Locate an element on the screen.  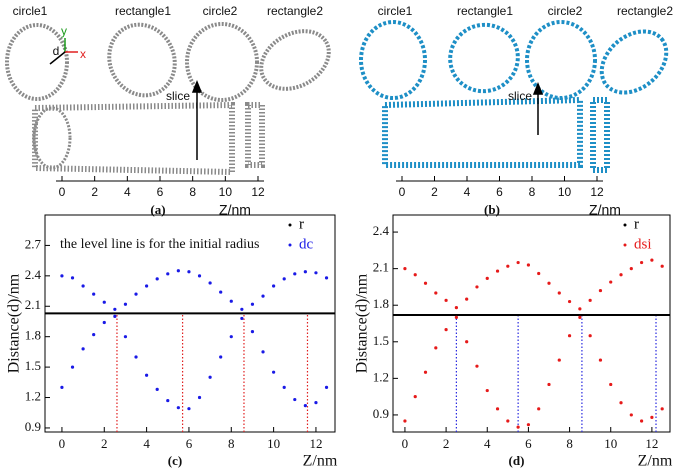
nanotube-b is located at coordinates (514, 96).